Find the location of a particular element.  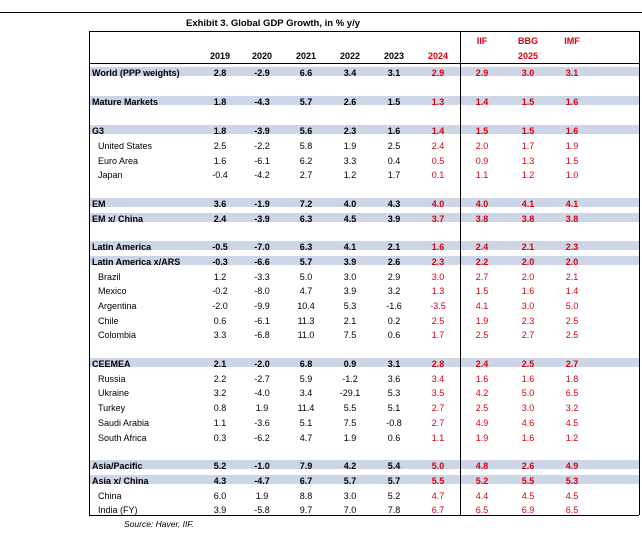

data-cell: 10.4 is located at coordinates (306, 306).